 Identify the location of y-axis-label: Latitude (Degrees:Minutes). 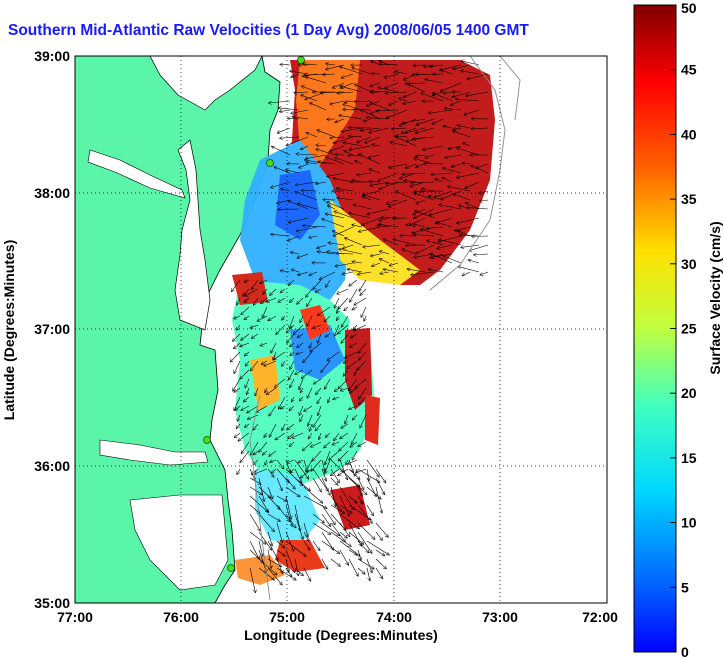
(9, 330).